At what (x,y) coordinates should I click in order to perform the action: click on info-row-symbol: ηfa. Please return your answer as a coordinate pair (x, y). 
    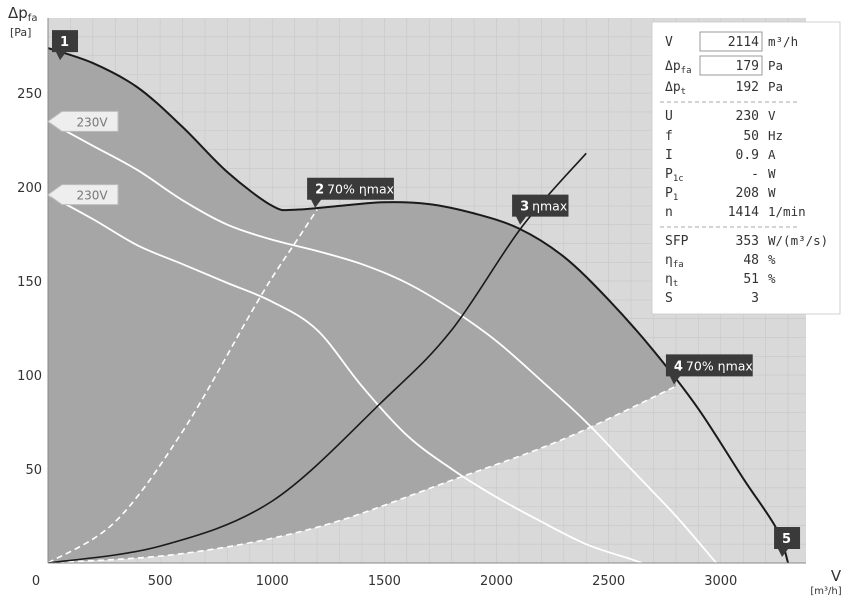
    Looking at the image, I should click on (674, 261).